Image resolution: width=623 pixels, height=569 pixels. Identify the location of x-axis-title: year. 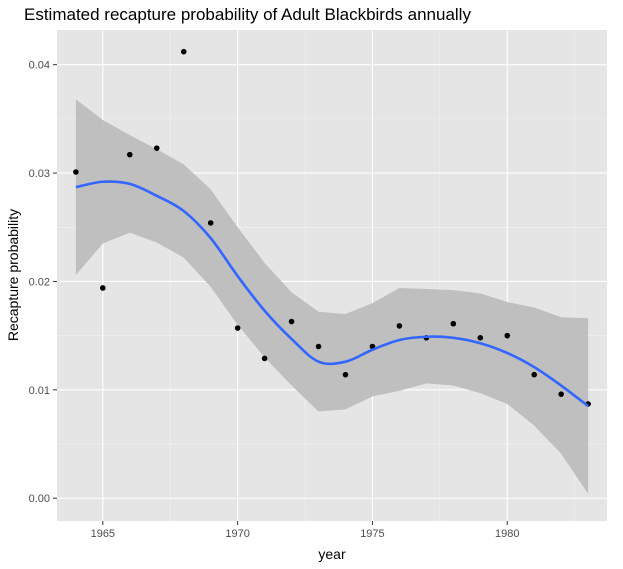
(332, 554).